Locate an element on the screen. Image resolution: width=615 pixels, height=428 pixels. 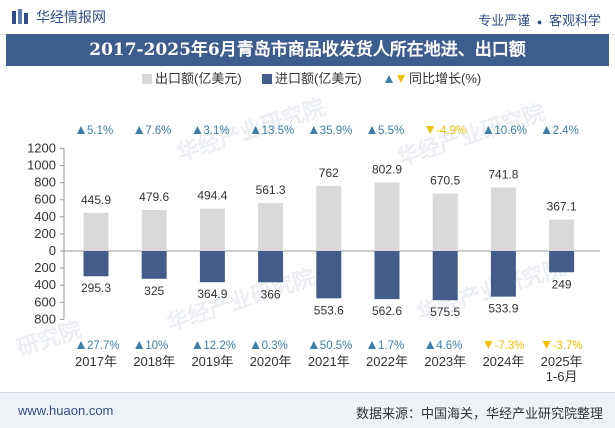
y-tick-label: 200 is located at coordinates (45, 233).